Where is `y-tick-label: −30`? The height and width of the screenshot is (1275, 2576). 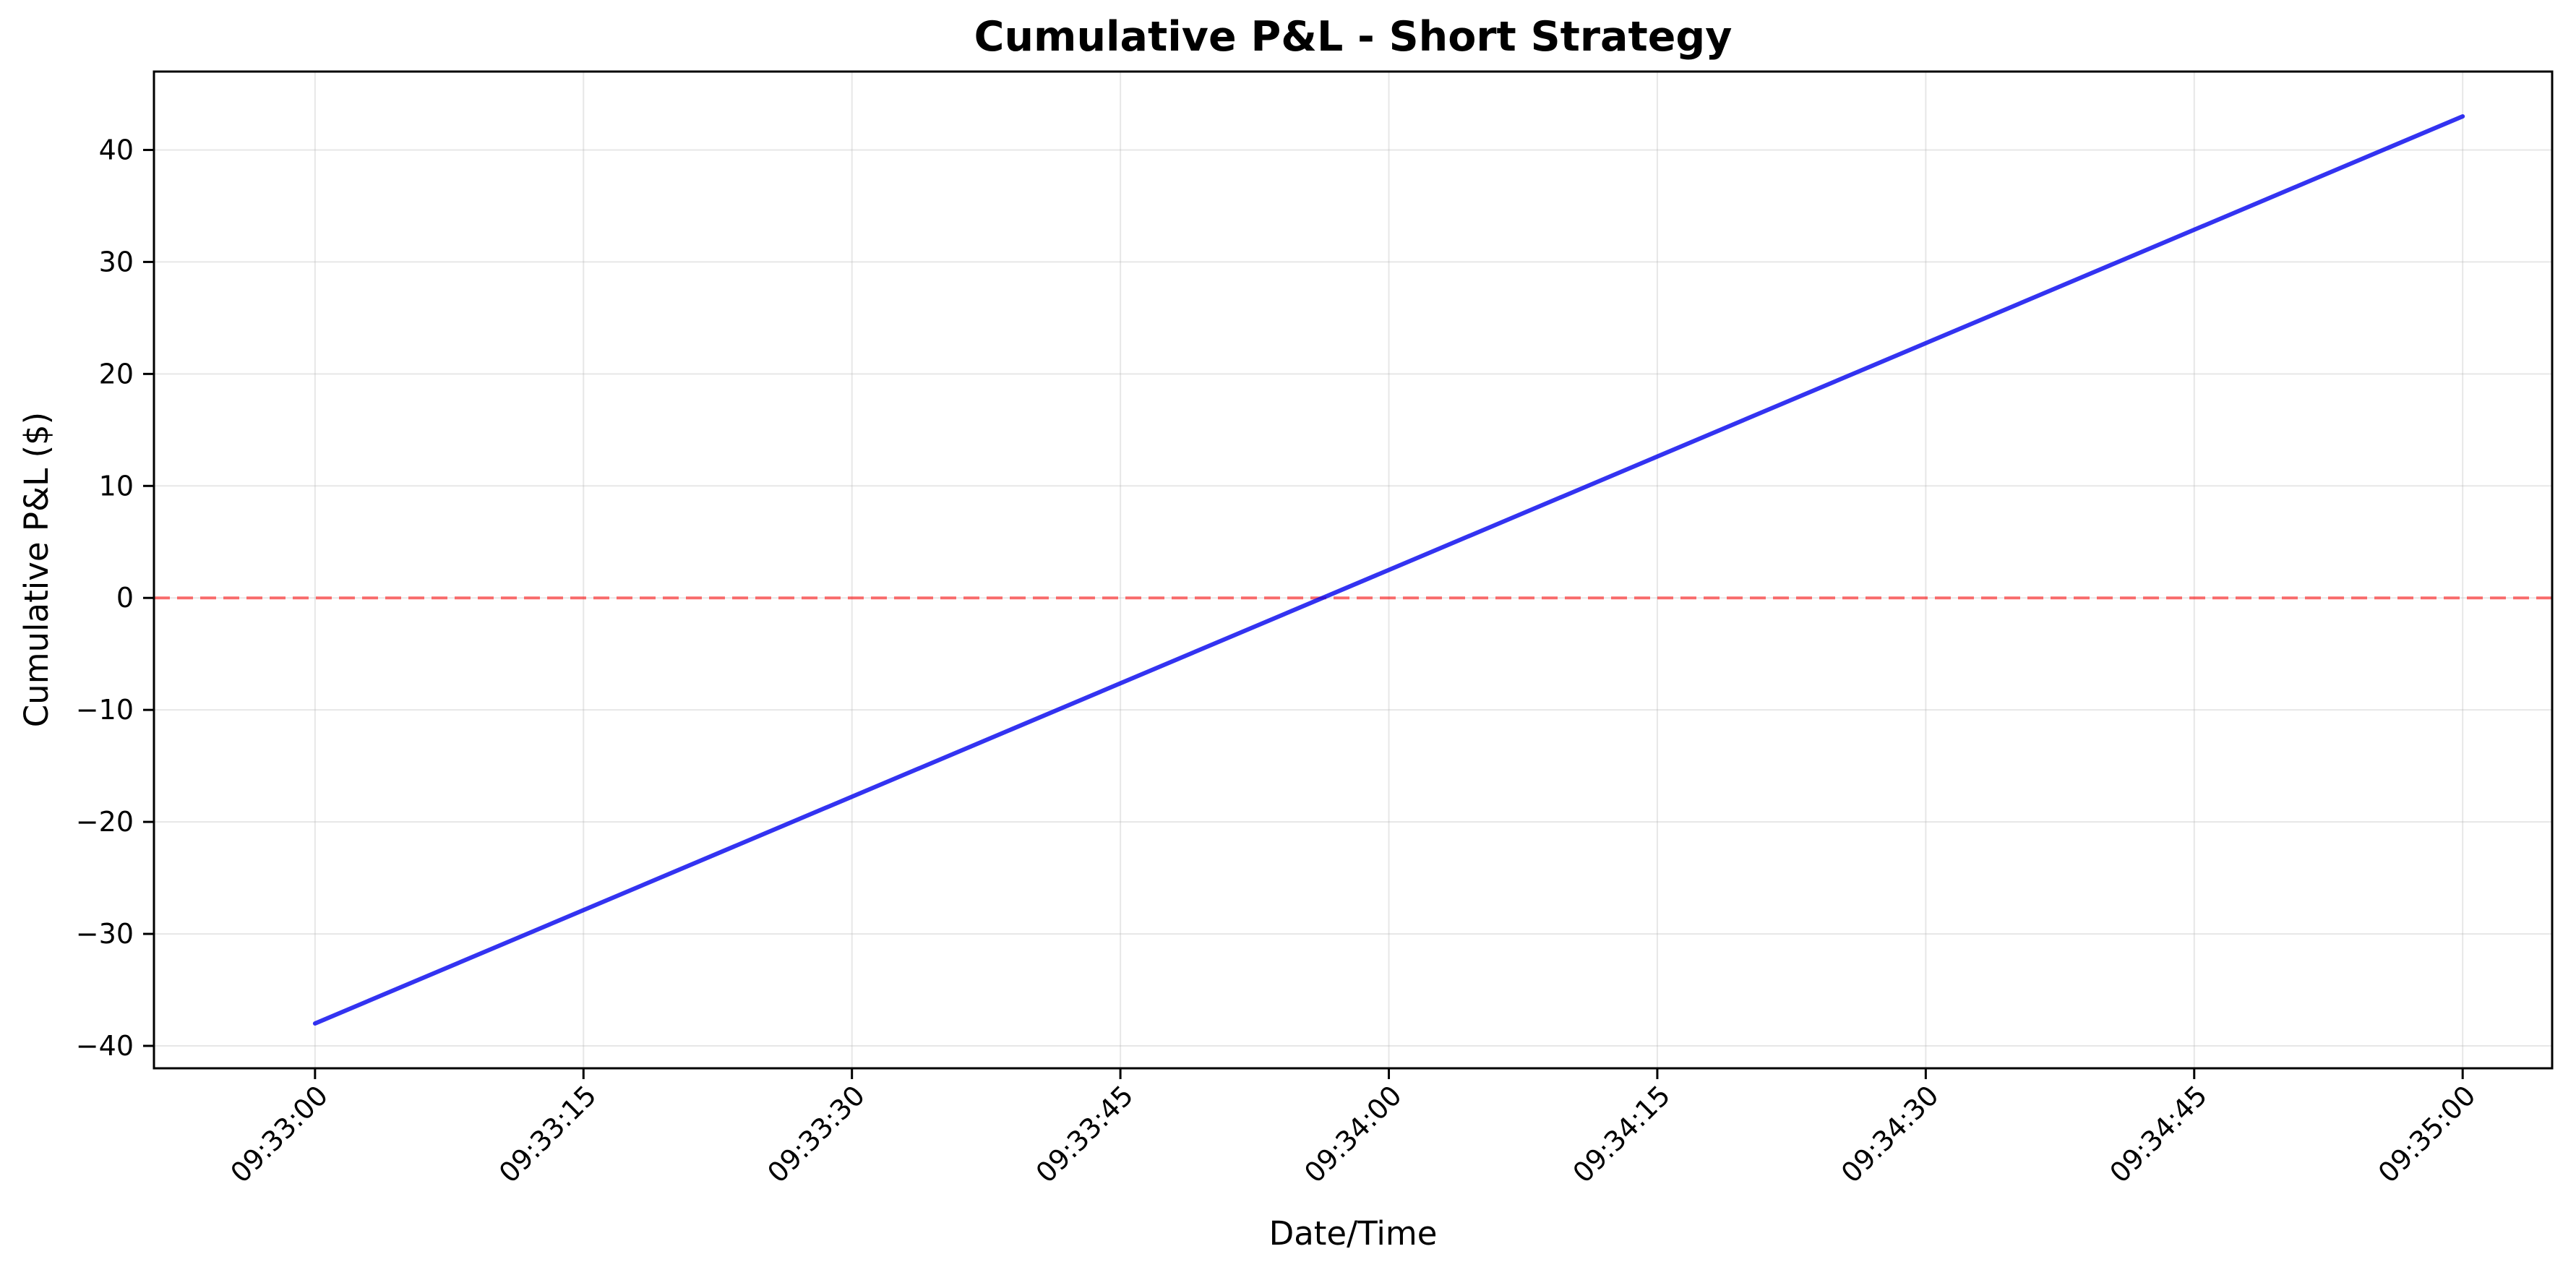 y-tick-label: −30 is located at coordinates (105, 934).